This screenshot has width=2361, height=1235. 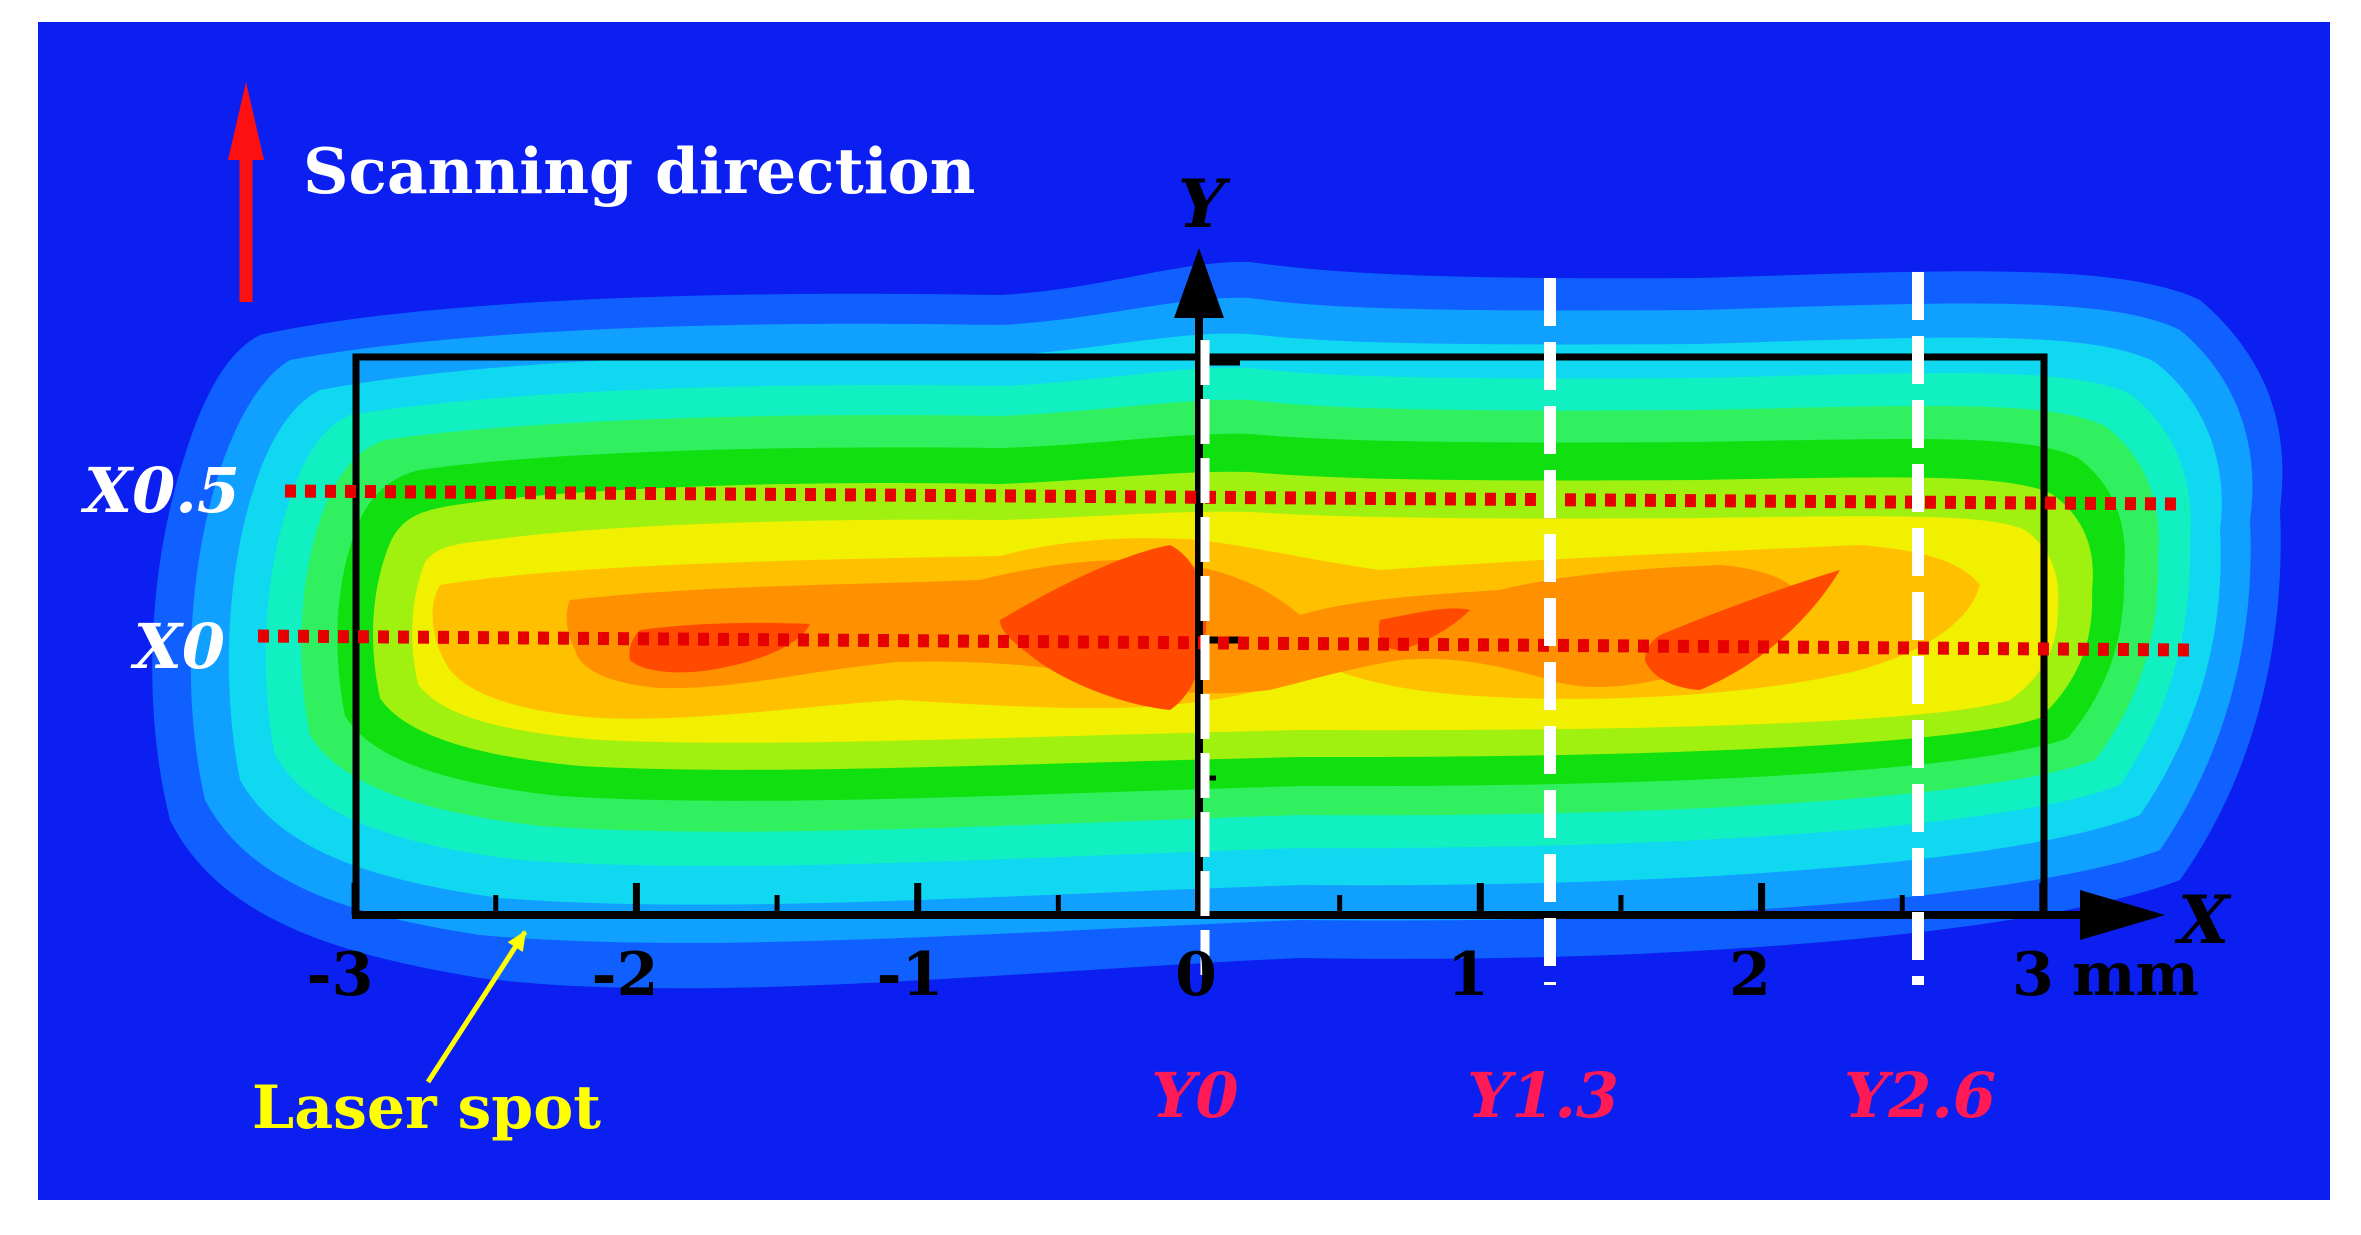 What do you see at coordinates (1543, 1095) in the screenshot?
I see `profile-label-y13: Y1.3` at bounding box center [1543, 1095].